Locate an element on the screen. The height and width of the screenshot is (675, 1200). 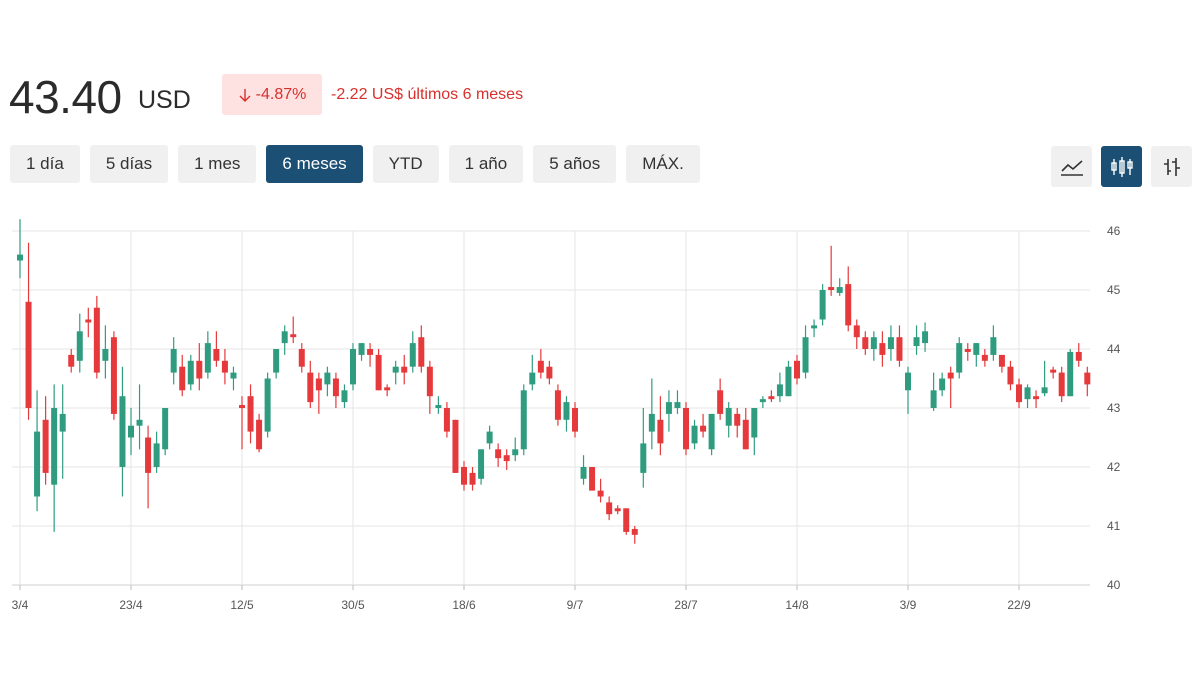
y-tick-label: 40 is located at coordinates (1114, 585).